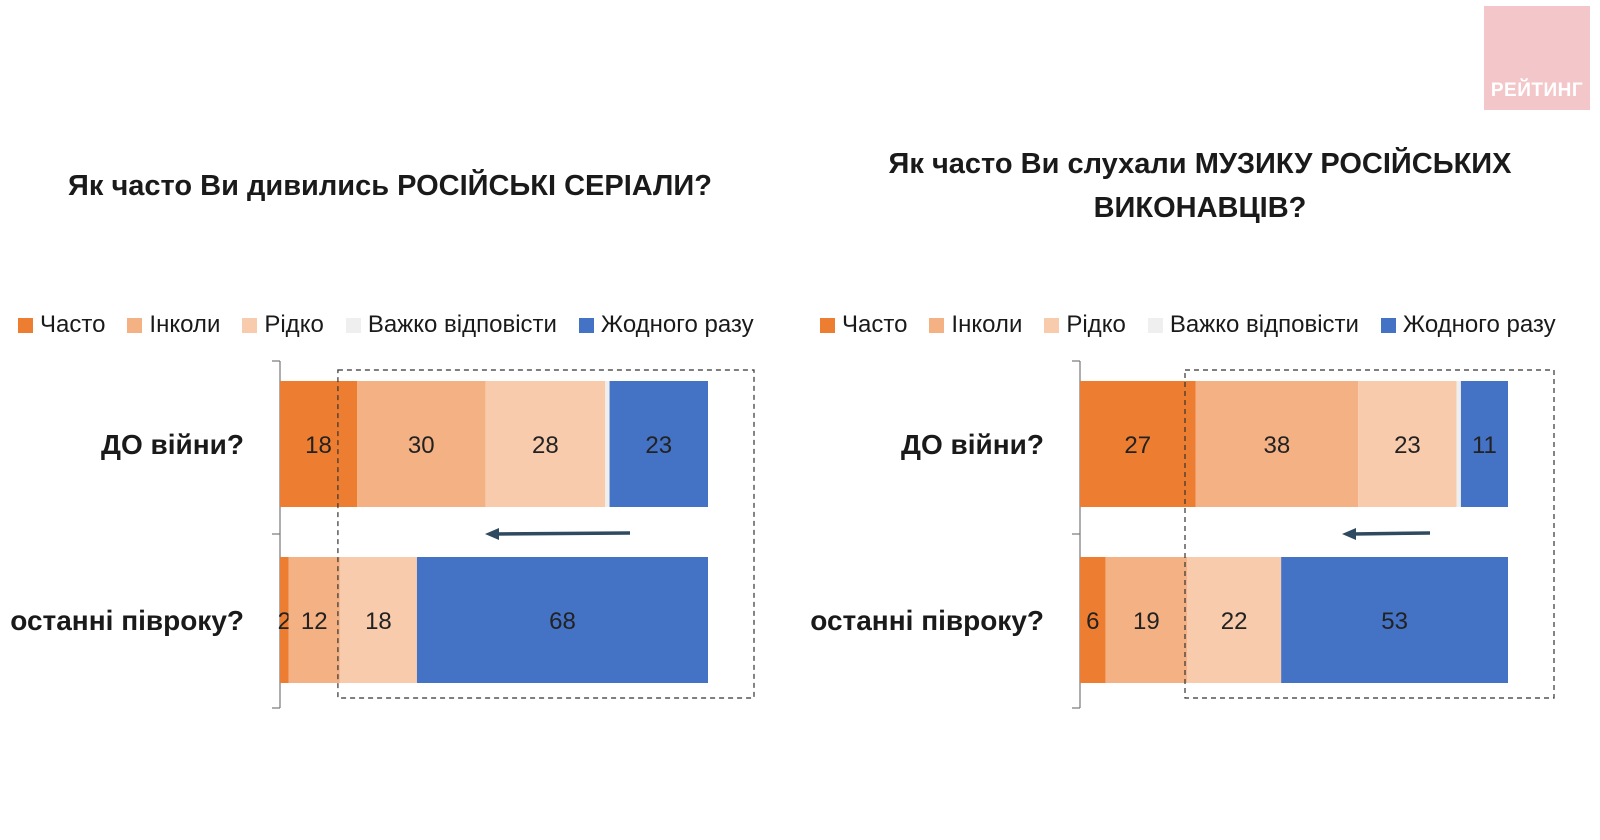  I want to click on data-label: 28, so click(545, 445).